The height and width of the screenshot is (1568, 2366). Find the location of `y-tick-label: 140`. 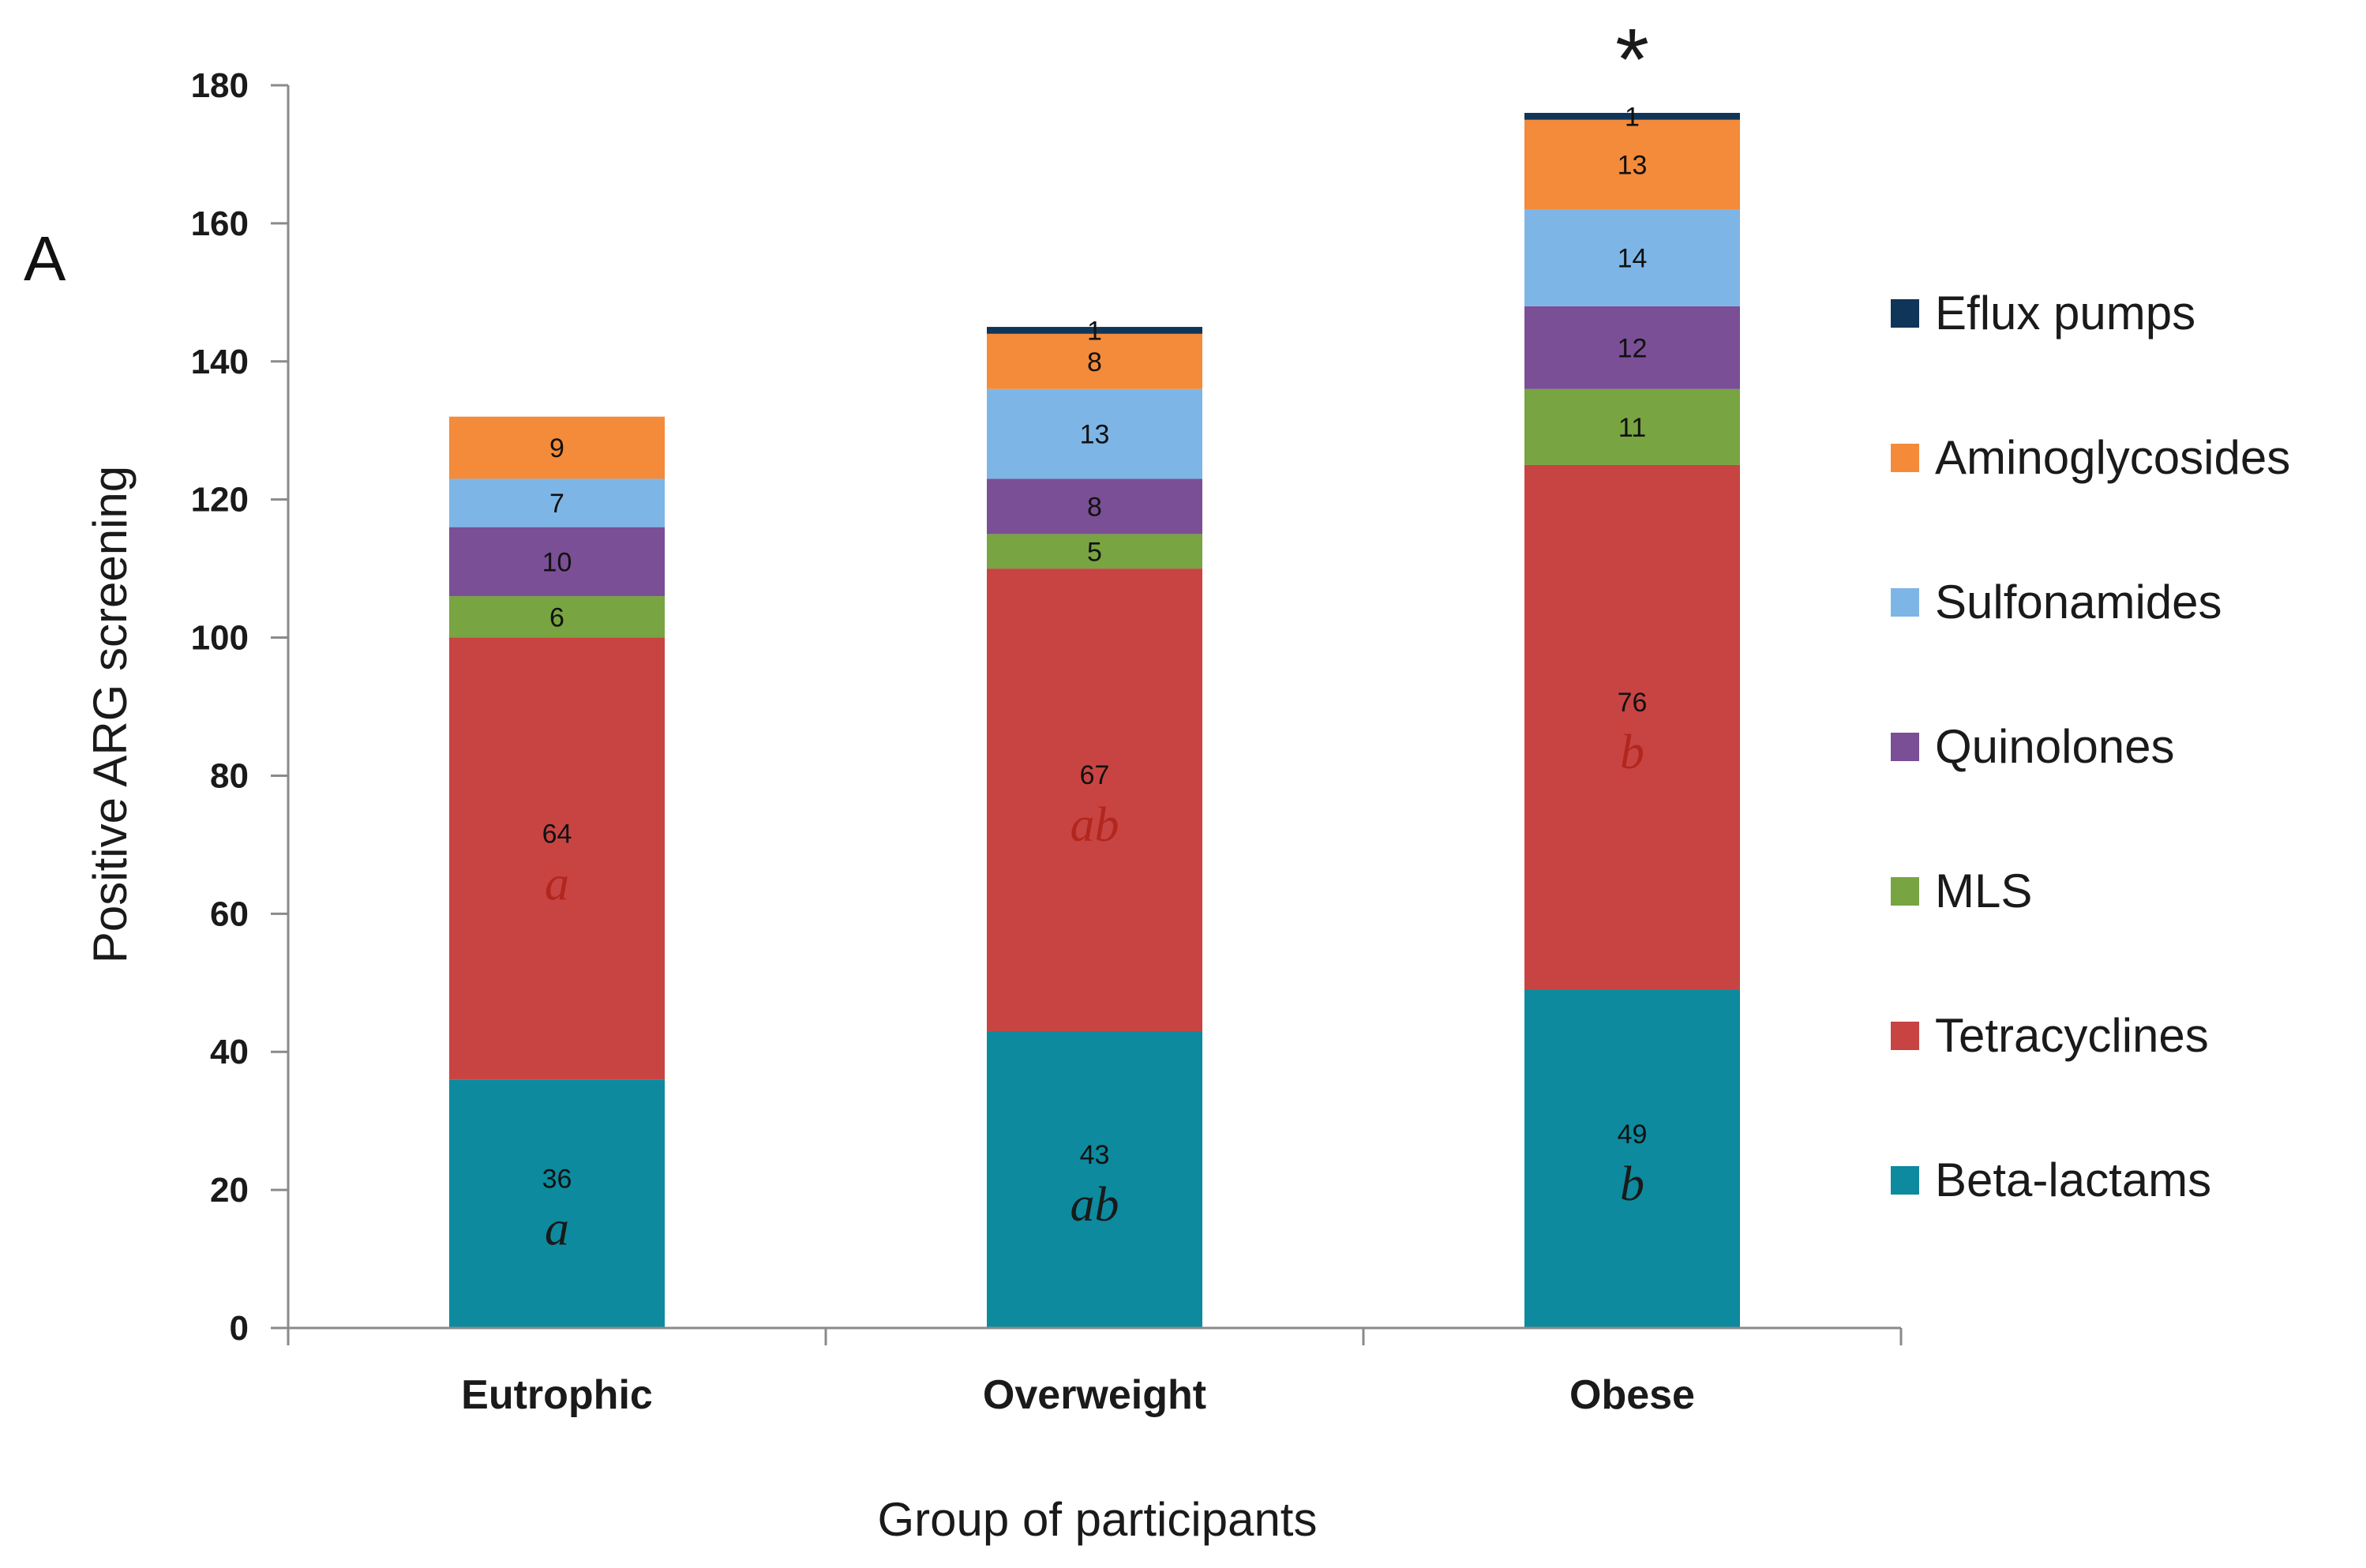

y-tick-label: 140 is located at coordinates (220, 362).